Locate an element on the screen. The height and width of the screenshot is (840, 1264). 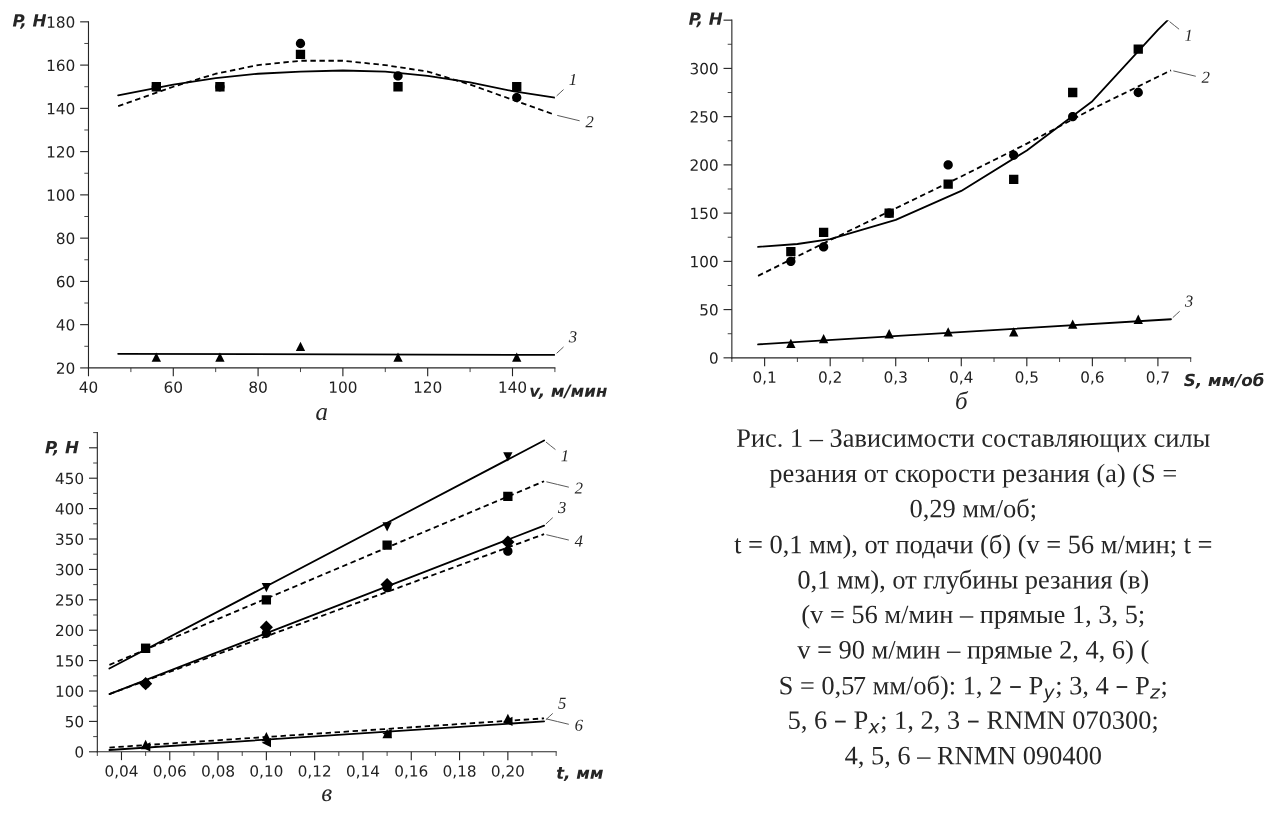
y-tick-label: 400 is located at coordinates (69, 509).